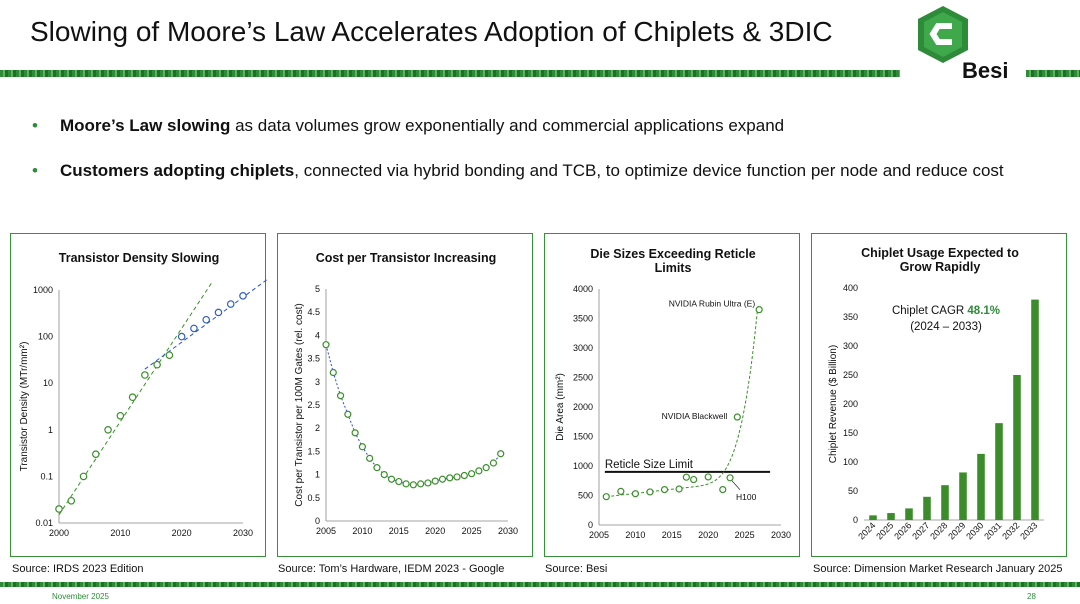  I want to click on y-tick-label: 1500, so click(583, 437).